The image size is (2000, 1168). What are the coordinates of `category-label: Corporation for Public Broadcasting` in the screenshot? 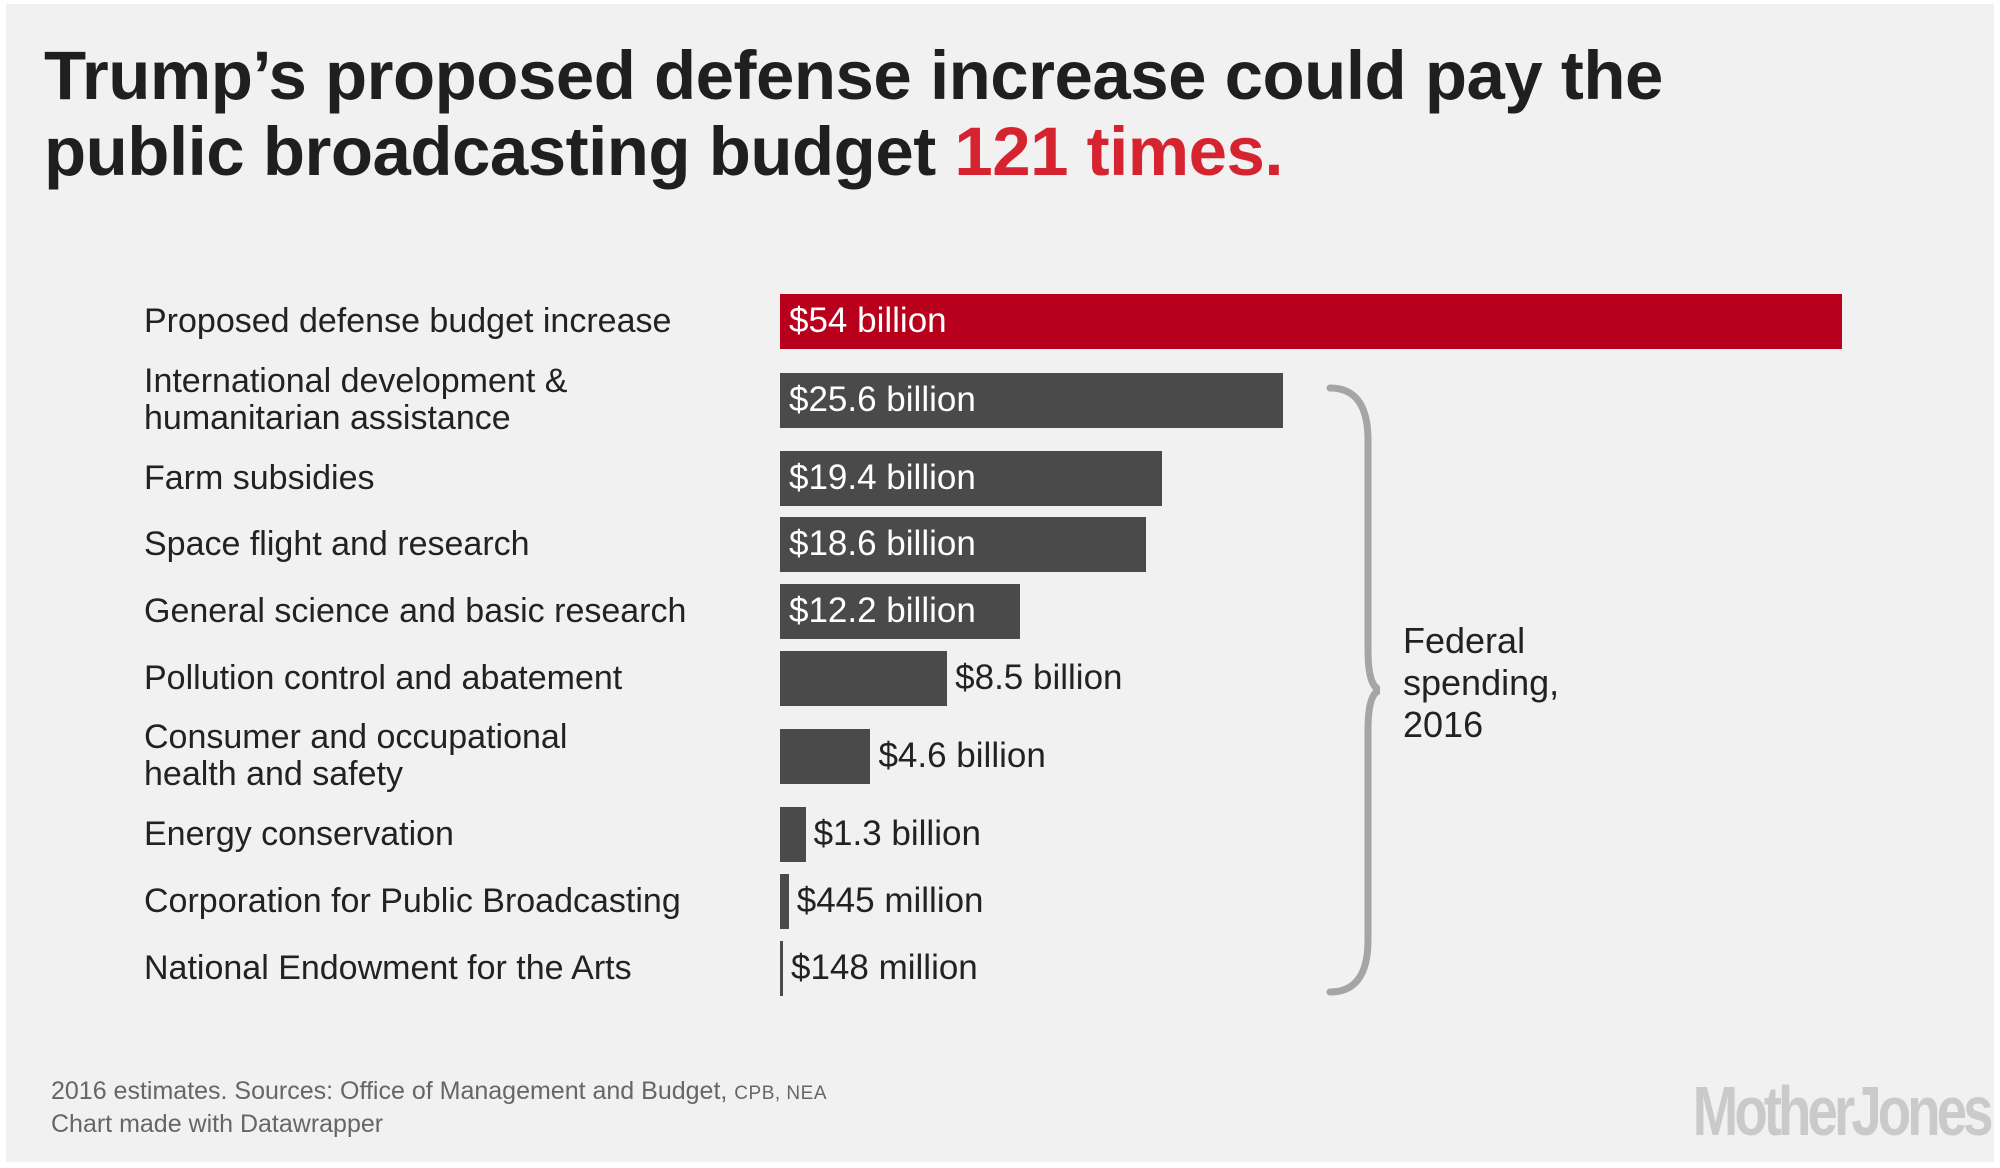 It's located at (412, 900).